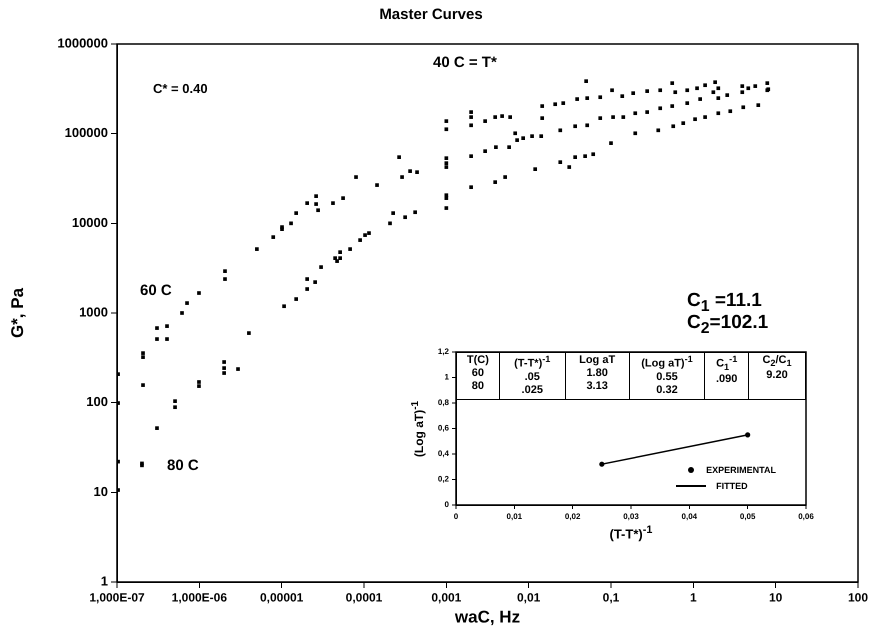 The height and width of the screenshot is (630, 878). I want to click on annotation: T(C) 60 80, so click(478, 376).